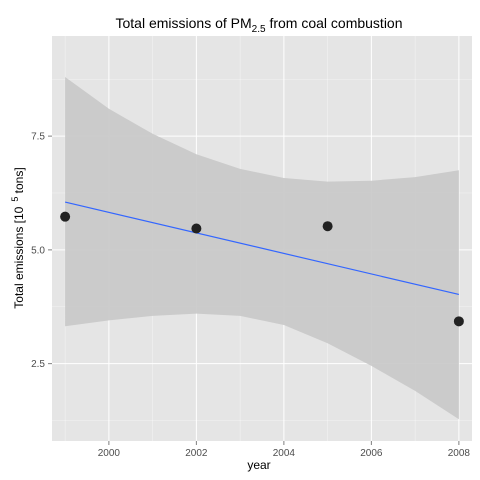  What do you see at coordinates (38, 137) in the screenshot?
I see `y-tick-label: 7.5` at bounding box center [38, 137].